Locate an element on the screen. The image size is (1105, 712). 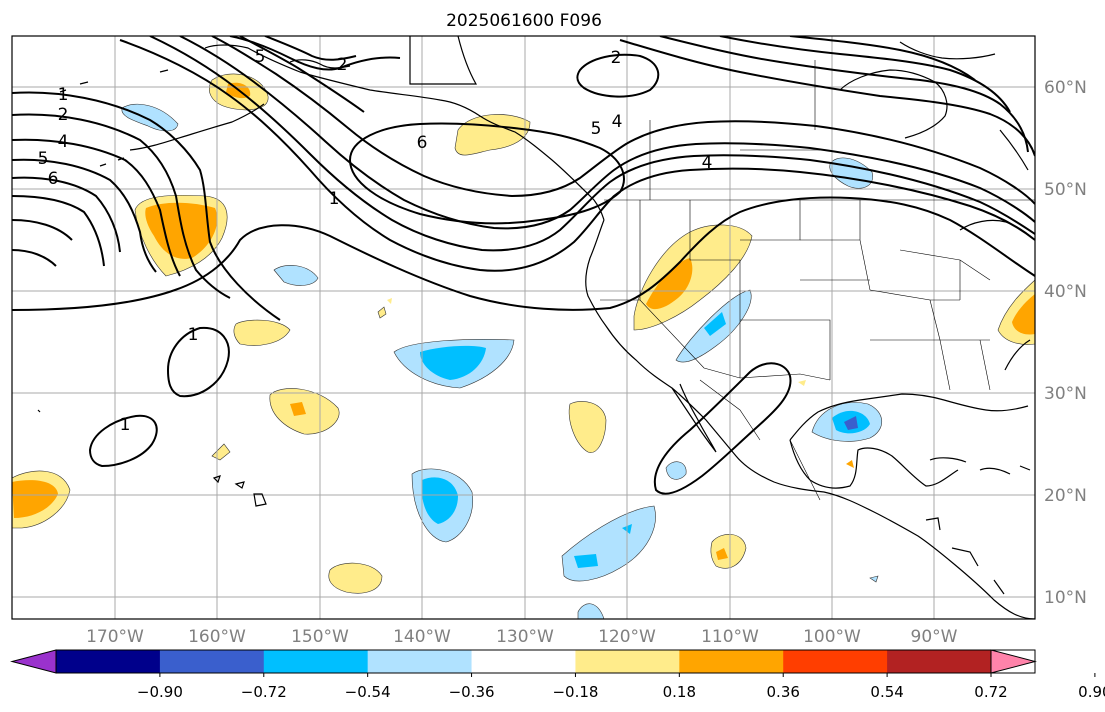
colorbar-tick-label: 0.54 is located at coordinates (886, 692).